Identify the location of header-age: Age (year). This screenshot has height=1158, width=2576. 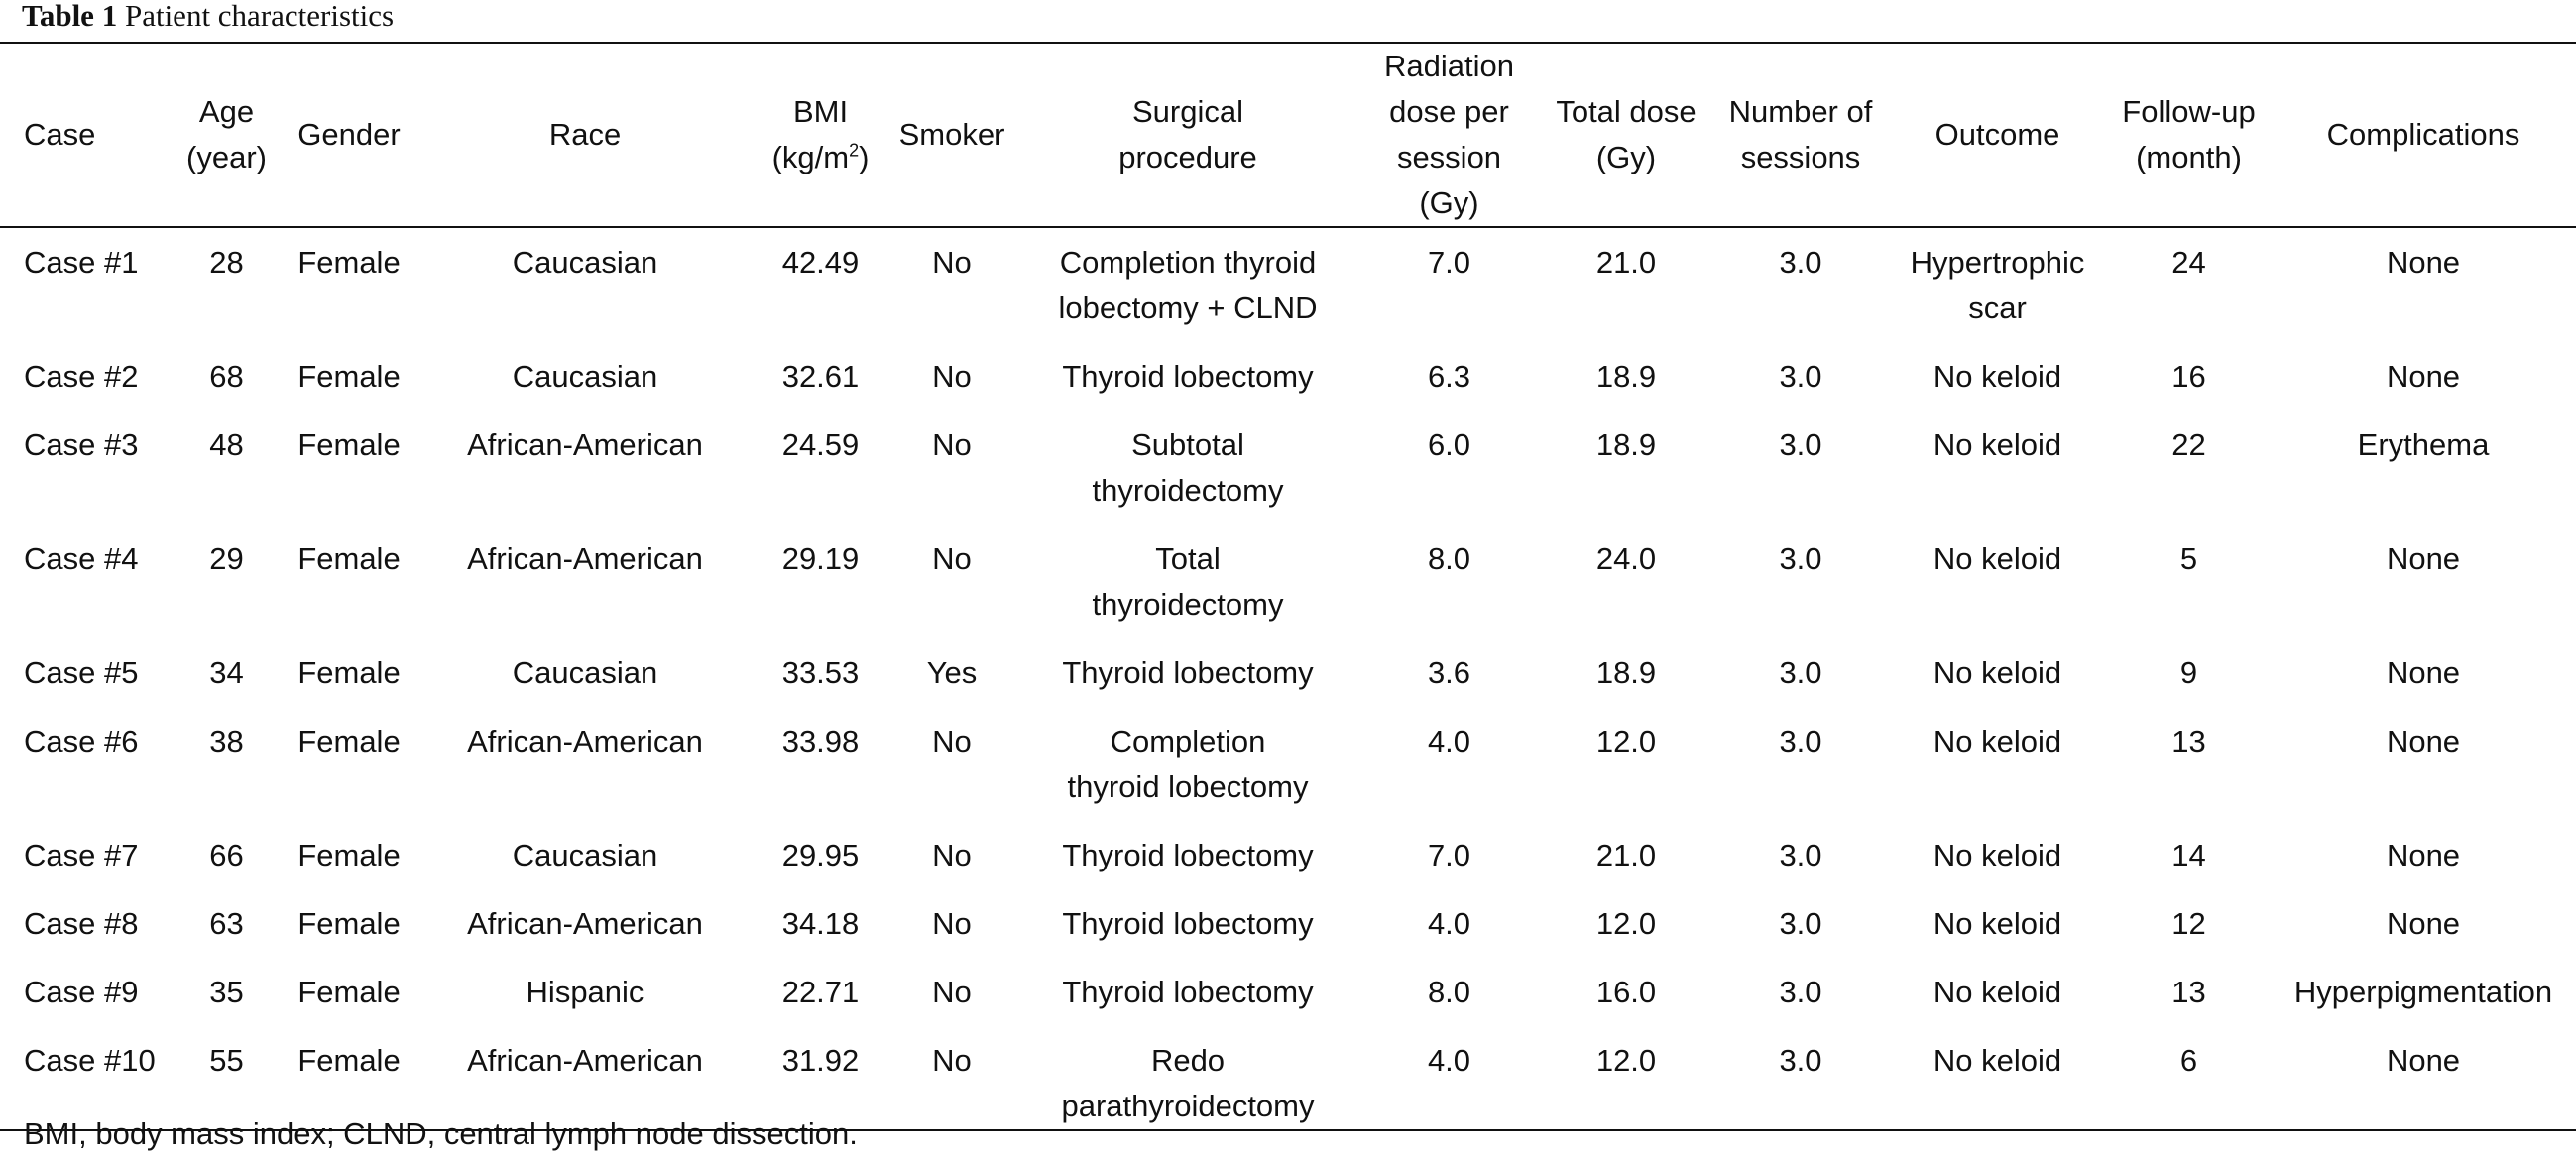
(226, 134).